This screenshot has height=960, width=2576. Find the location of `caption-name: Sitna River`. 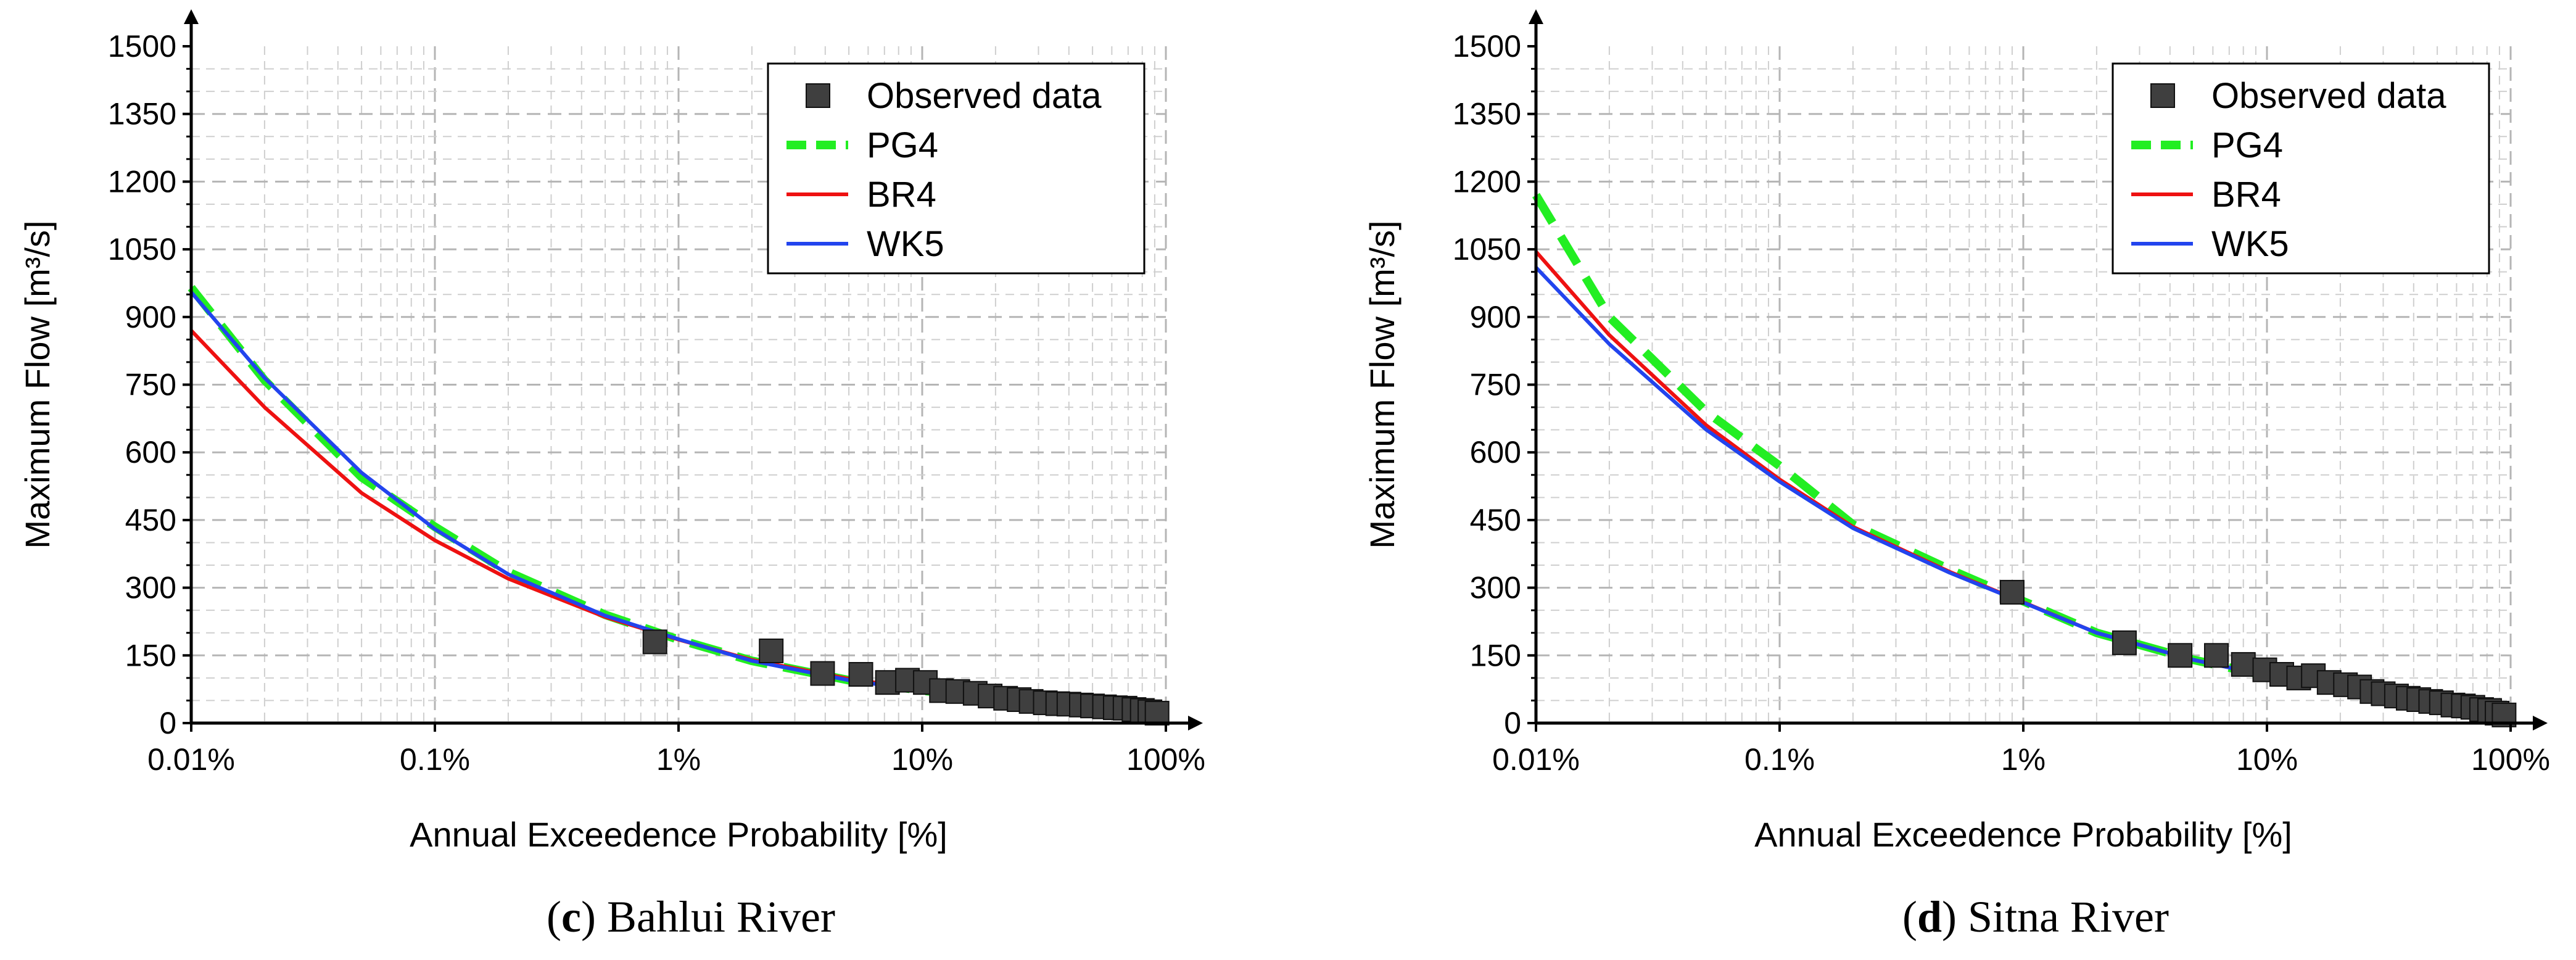

caption-name: Sitna River is located at coordinates (2063, 916).